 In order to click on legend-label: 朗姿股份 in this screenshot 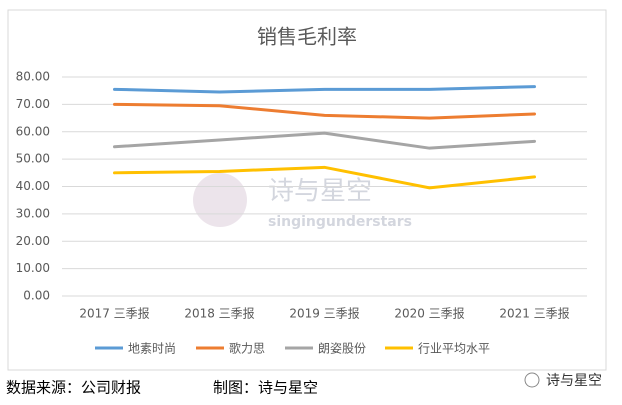, I will do `click(342, 349)`.